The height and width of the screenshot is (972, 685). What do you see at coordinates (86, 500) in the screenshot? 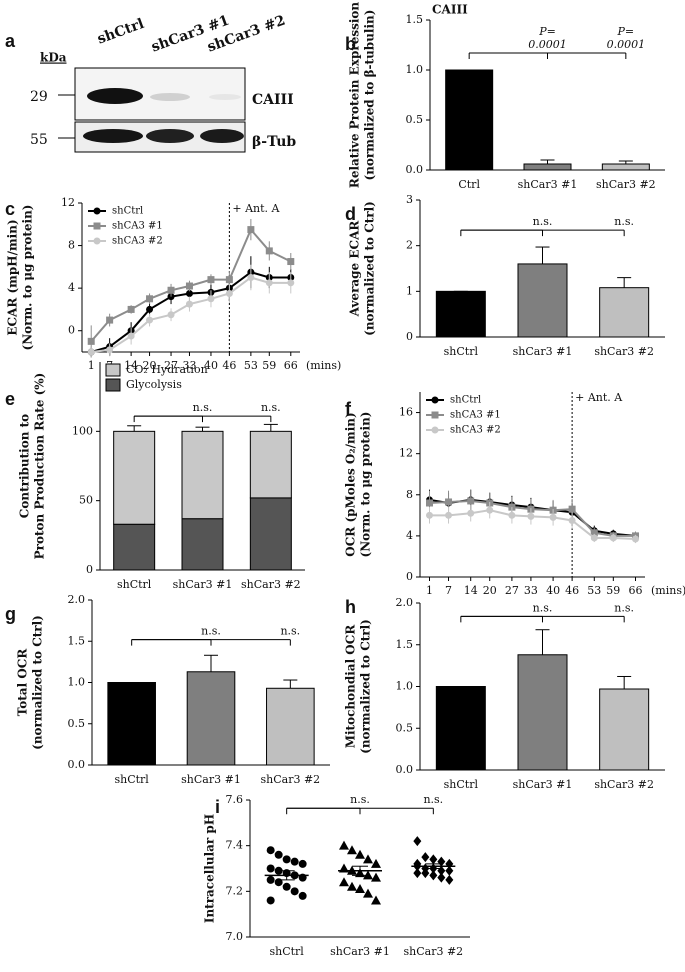
I see `y-tick-label: 50` at bounding box center [86, 500].